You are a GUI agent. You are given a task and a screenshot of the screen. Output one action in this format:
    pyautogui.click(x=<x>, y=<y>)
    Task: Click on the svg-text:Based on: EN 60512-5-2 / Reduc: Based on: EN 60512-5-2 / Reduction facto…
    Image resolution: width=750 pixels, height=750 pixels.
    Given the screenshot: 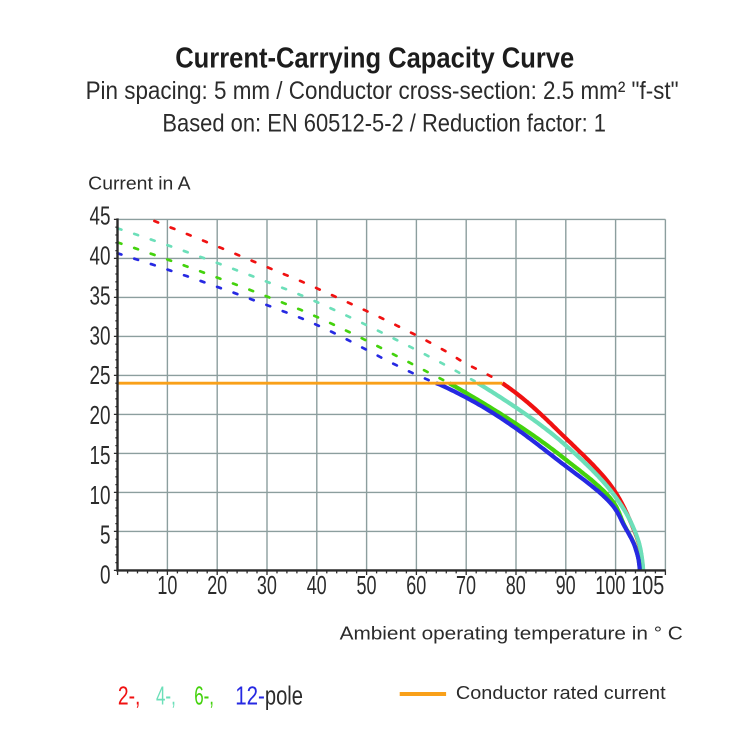 What is the action you would take?
    pyautogui.click(x=384, y=124)
    